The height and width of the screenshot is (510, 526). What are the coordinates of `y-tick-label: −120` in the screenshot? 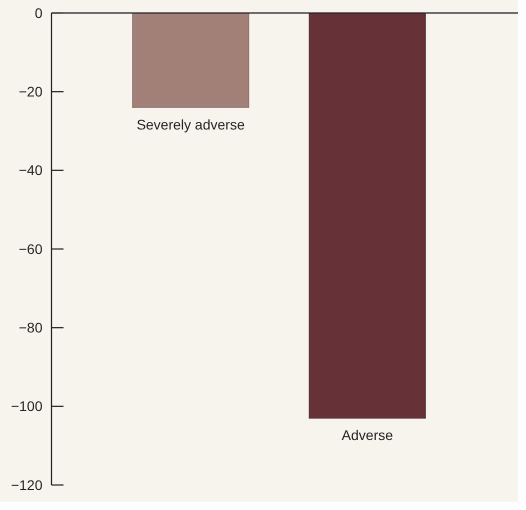 It's located at (26, 484).